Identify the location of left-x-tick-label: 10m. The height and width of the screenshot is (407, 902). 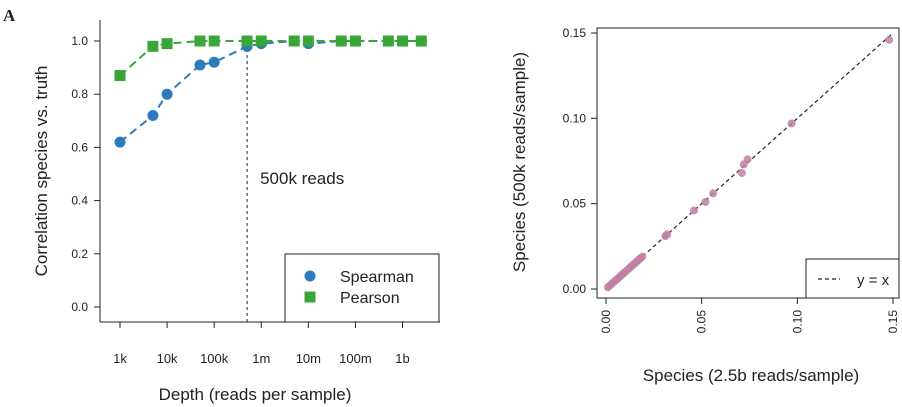
(308, 358).